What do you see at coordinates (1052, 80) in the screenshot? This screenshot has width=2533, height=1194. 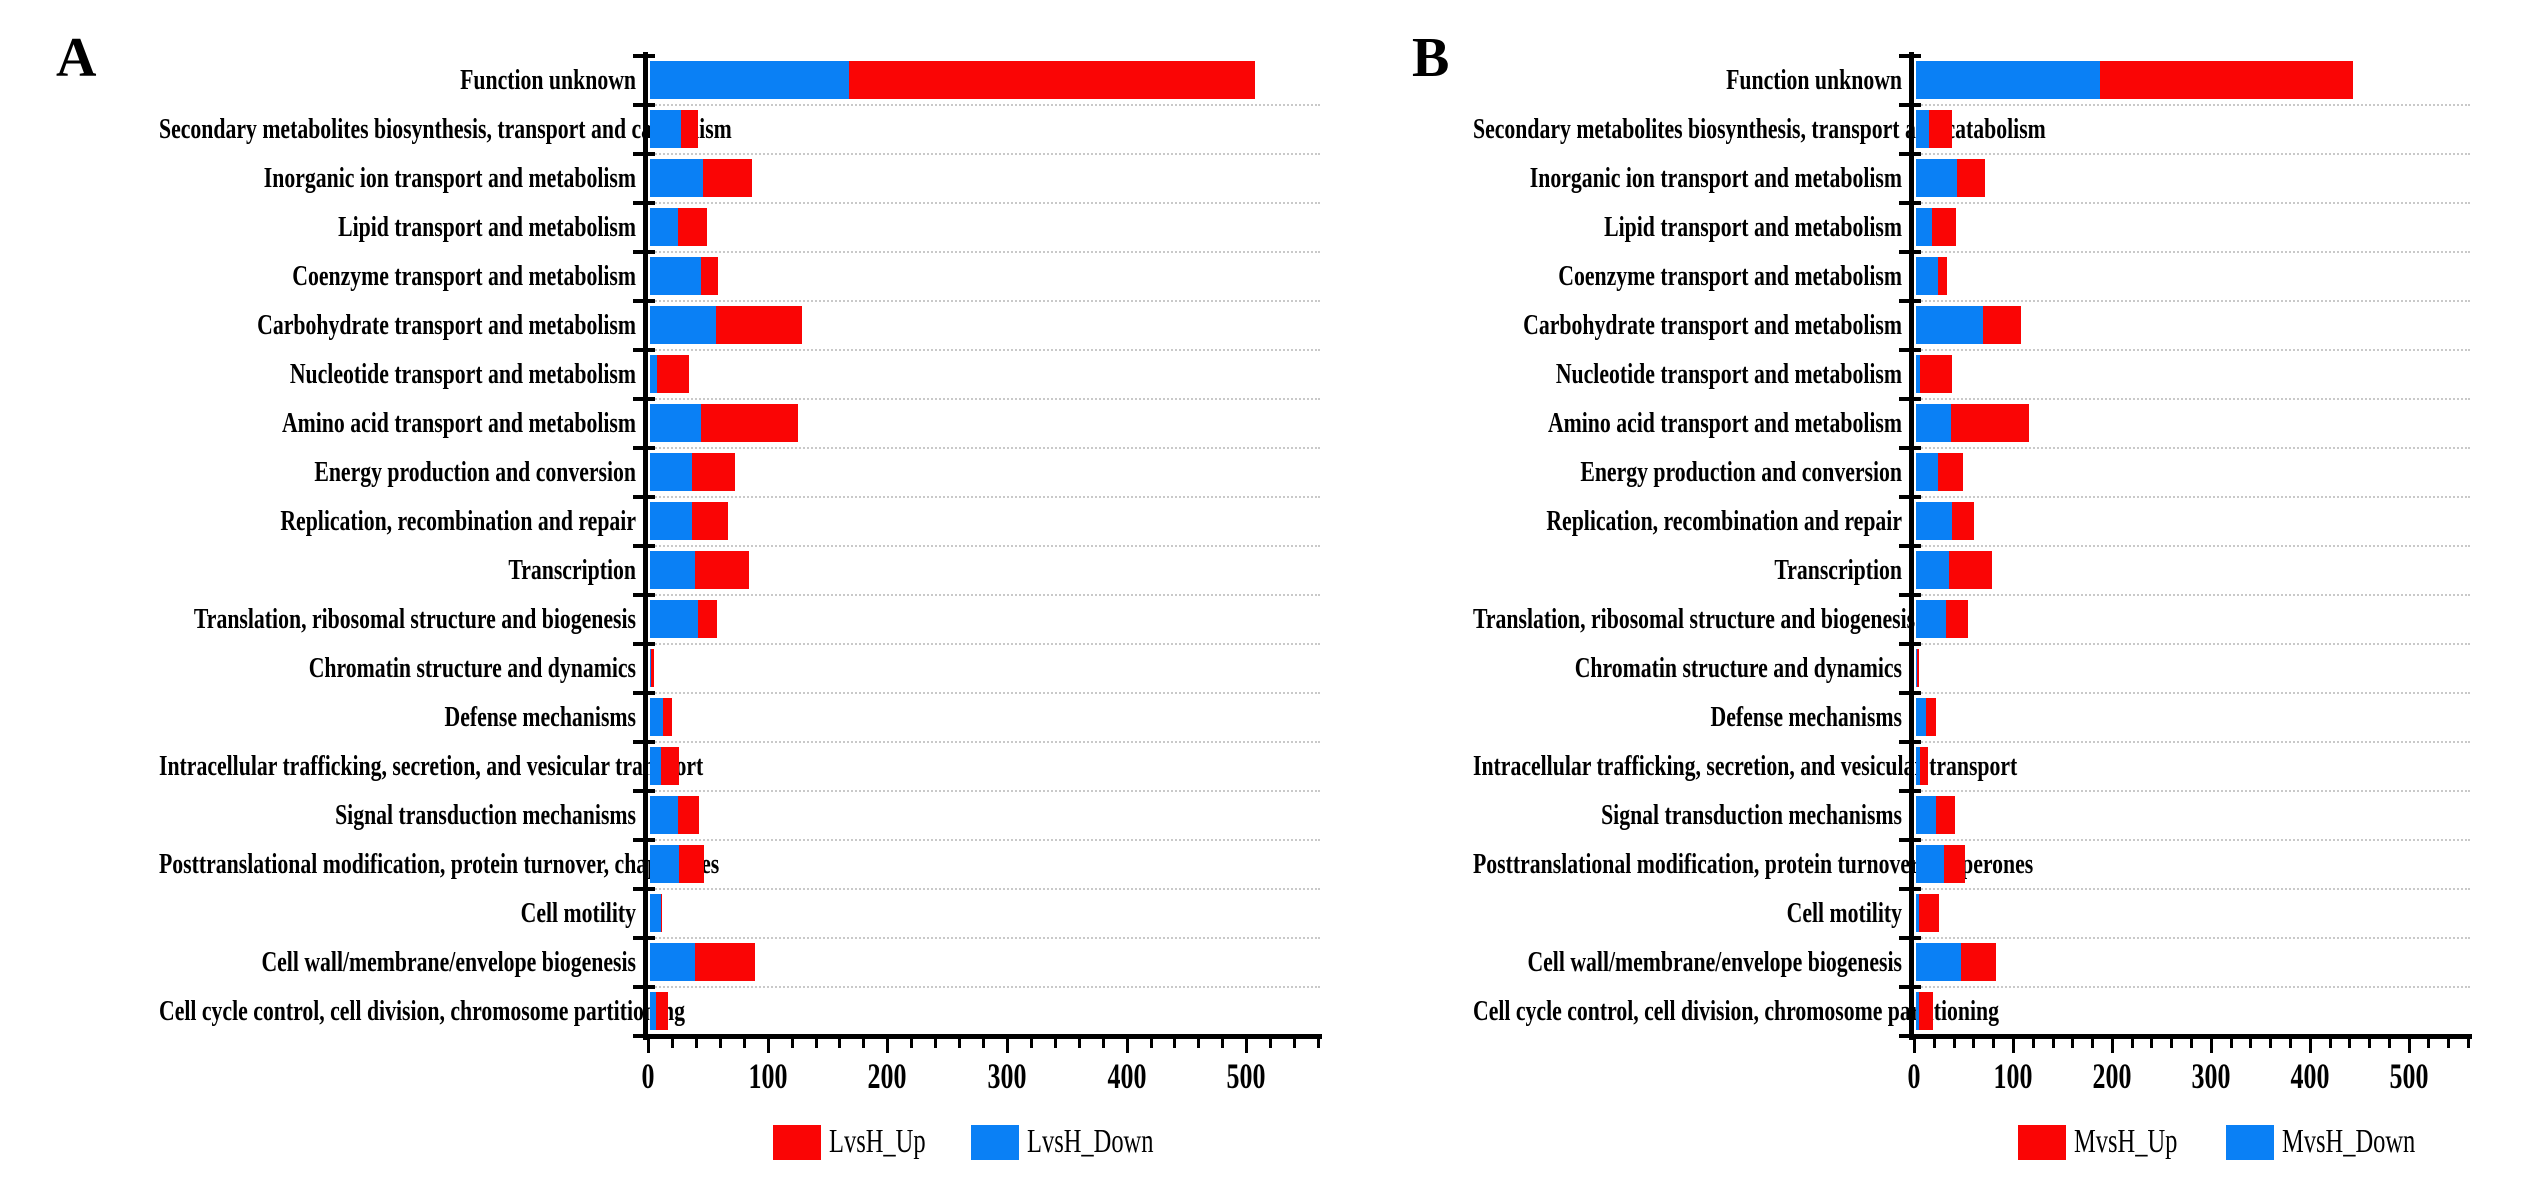 I see `bar-A-0-up` at bounding box center [1052, 80].